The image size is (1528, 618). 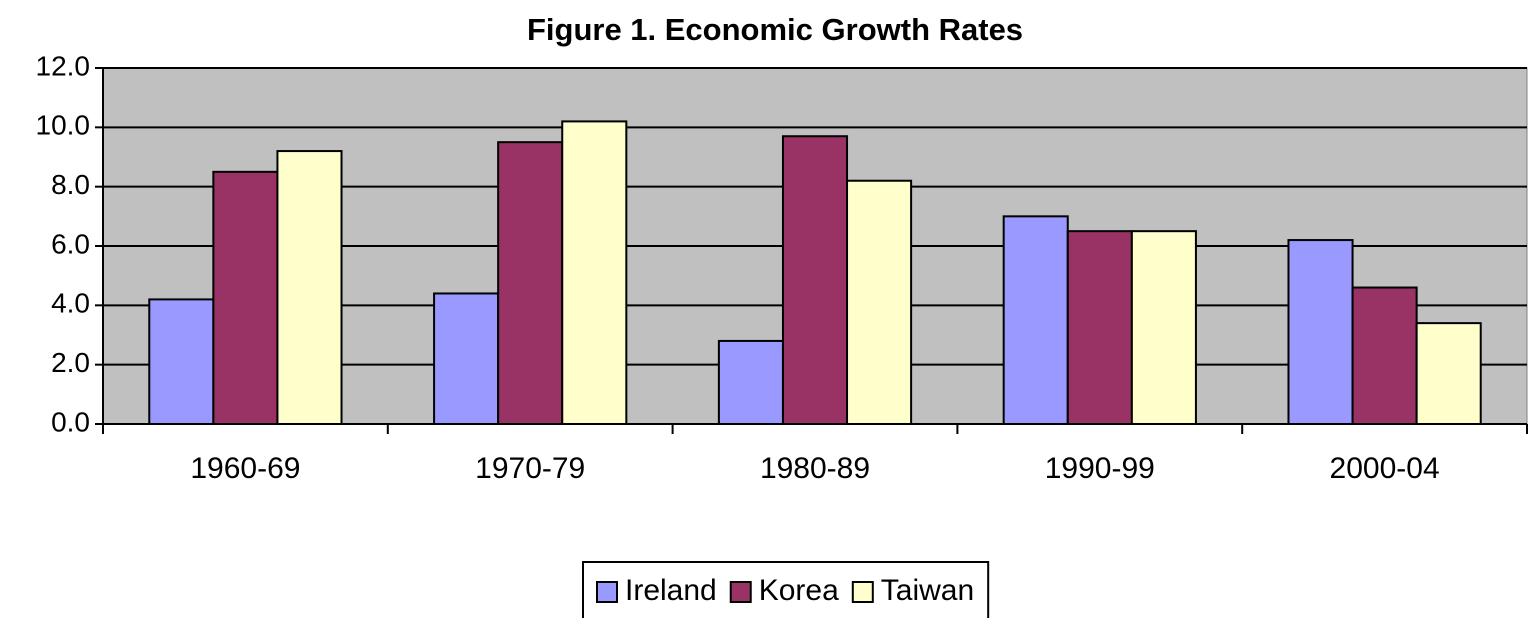 I want to click on x-tick-label: 1970-79, so click(x=530, y=468).